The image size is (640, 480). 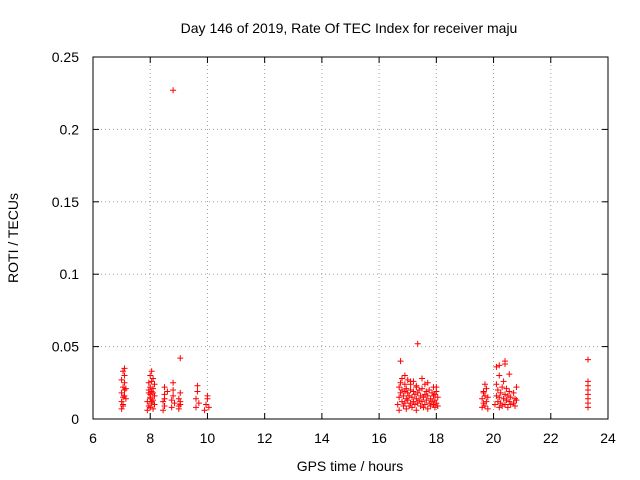 What do you see at coordinates (208, 438) in the screenshot?
I see `x-tick-label: 10` at bounding box center [208, 438].